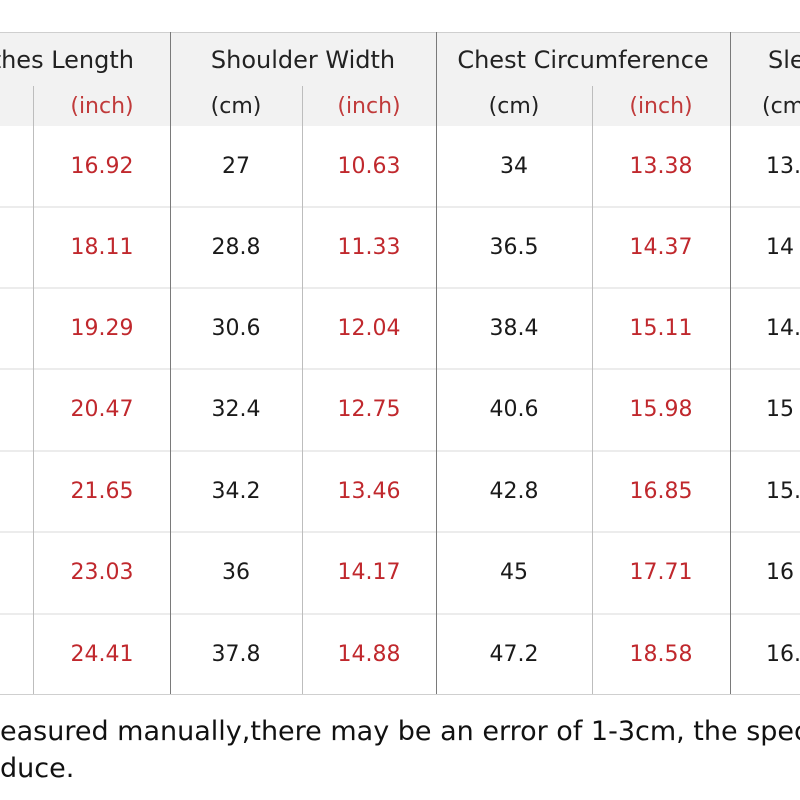  Describe the element at coordinates (369, 166) in the screenshot. I see `cell-shoulder-inch: 10.63` at that location.